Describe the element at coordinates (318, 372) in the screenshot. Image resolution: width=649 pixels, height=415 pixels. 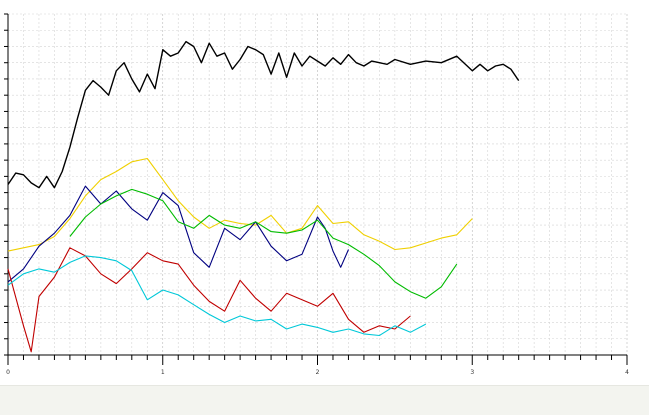
I see `x-tick-label: 2` at that location.